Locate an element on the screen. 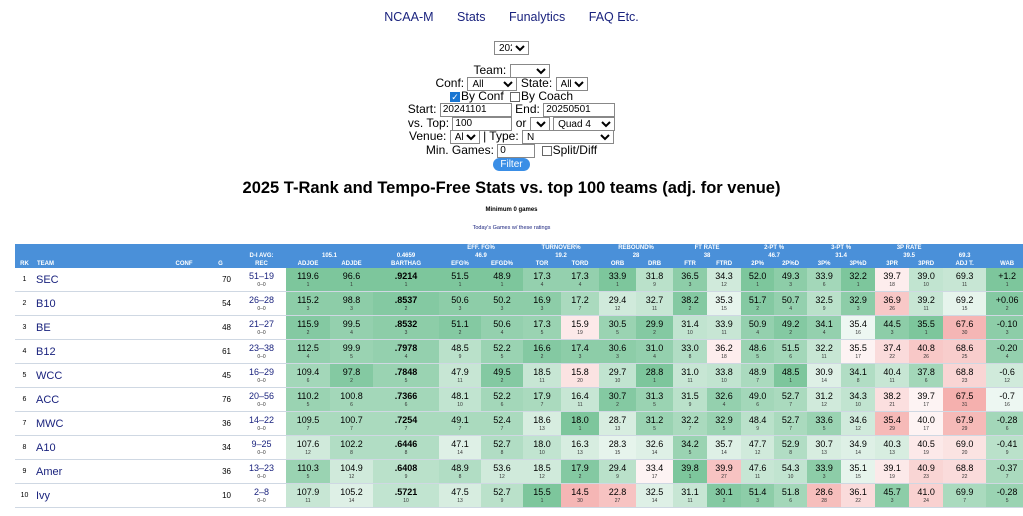 Image resolution: width=1023 pixels, height=516 pixels. team-link: SEC is located at coordinates (47, 279).